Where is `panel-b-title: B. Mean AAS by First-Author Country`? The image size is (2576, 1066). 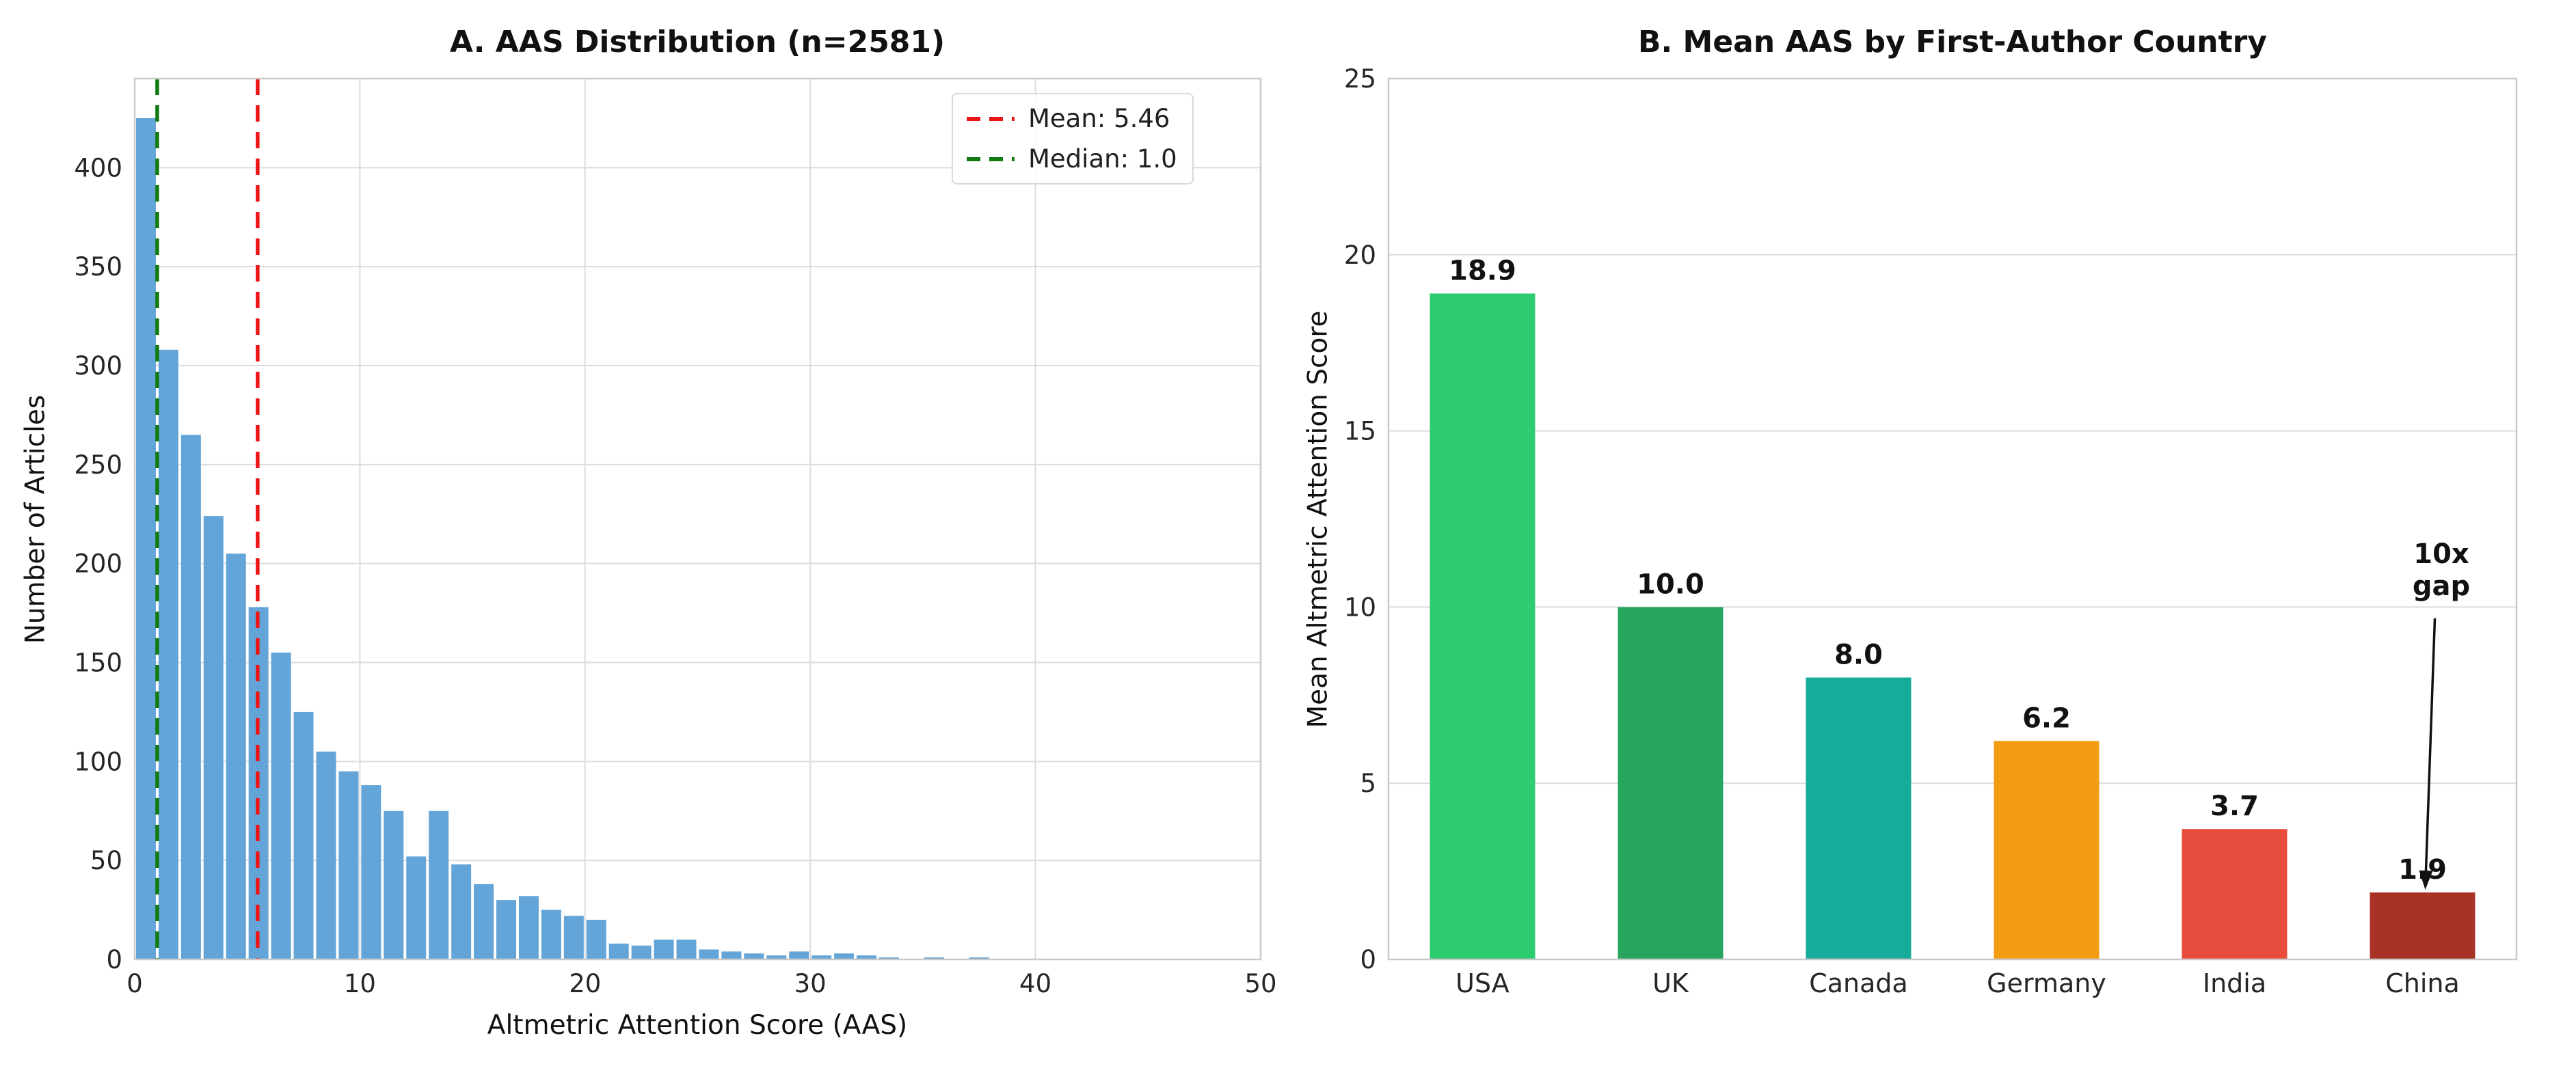 panel-b-title: B. Mean AAS by First-Author Country is located at coordinates (1952, 42).